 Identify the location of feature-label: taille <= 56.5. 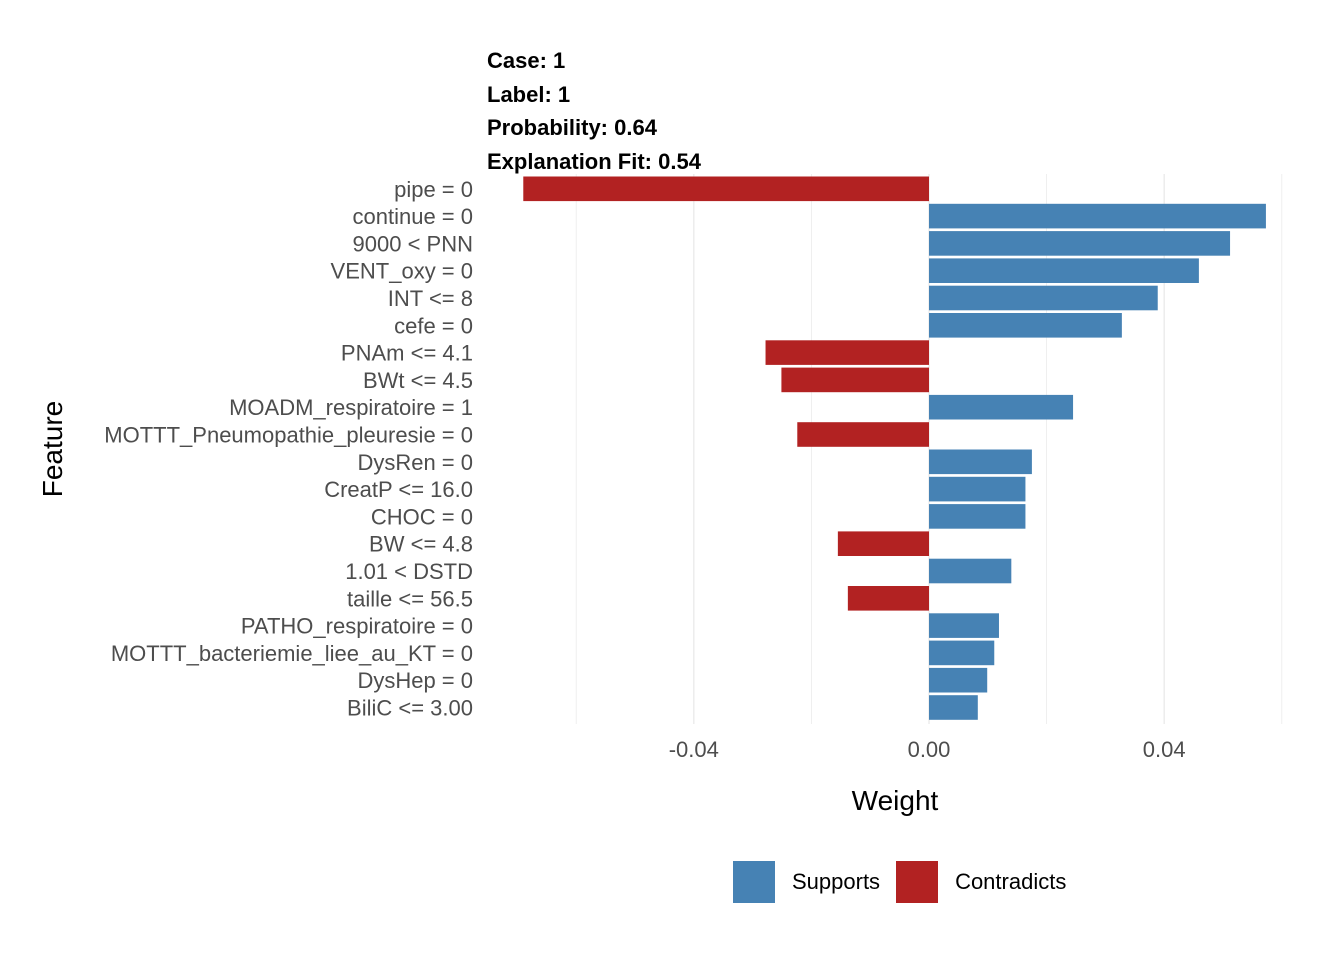
(410, 598).